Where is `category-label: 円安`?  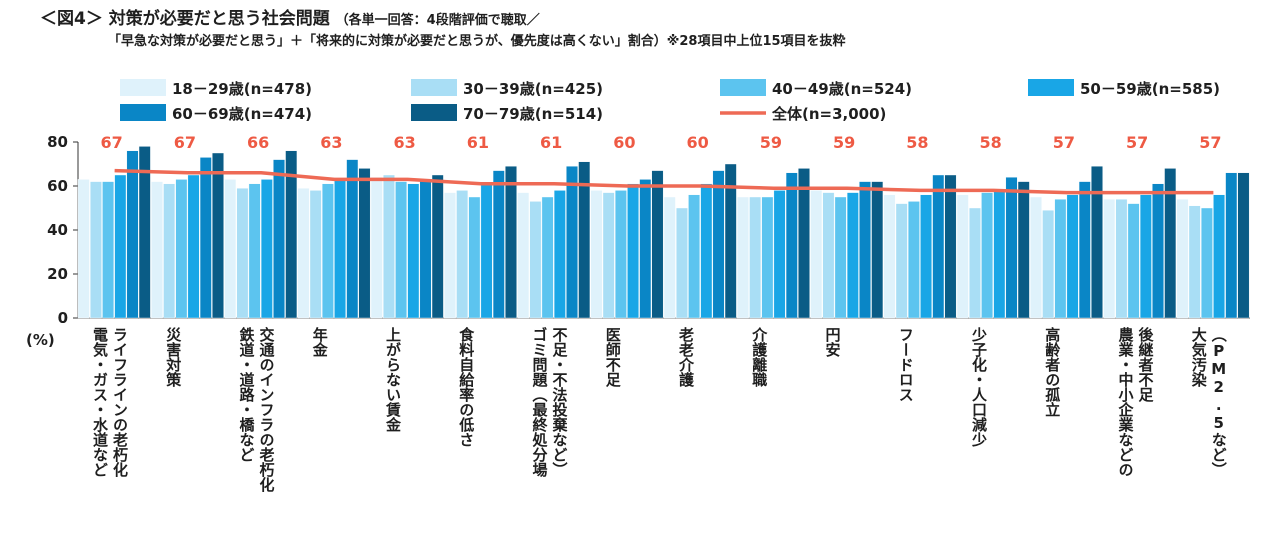 category-label: 円安 is located at coordinates (833, 342).